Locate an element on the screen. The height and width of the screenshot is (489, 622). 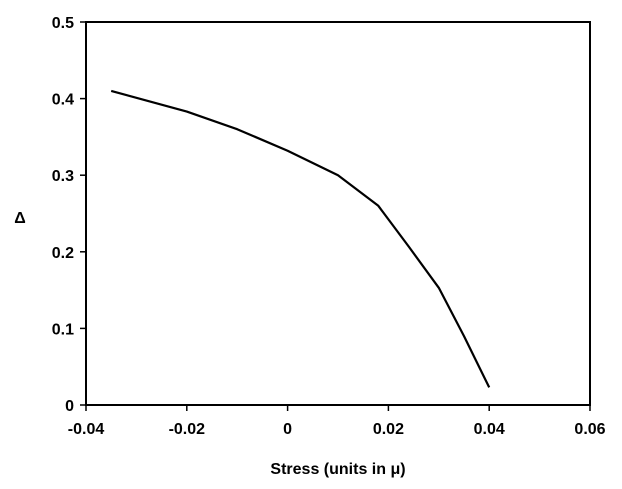
x-tick-label: 0.04 is located at coordinates (489, 429).